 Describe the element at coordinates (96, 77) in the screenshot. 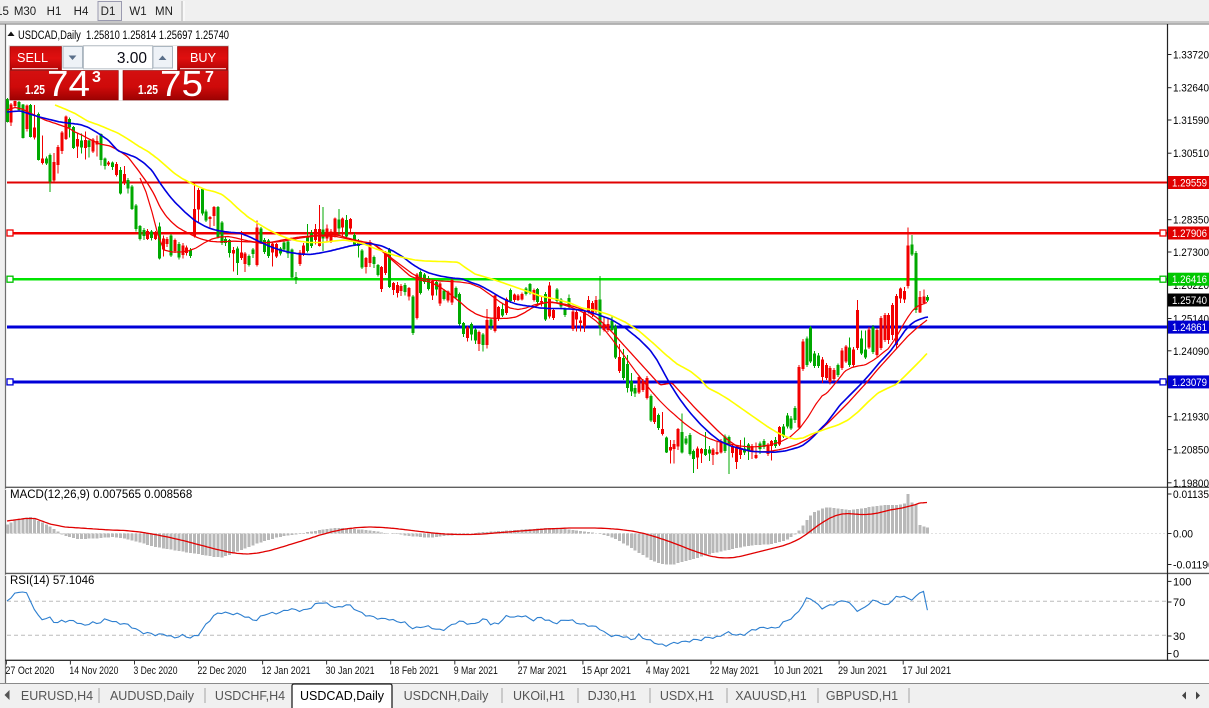

I see `svg-text: 3` at that location.